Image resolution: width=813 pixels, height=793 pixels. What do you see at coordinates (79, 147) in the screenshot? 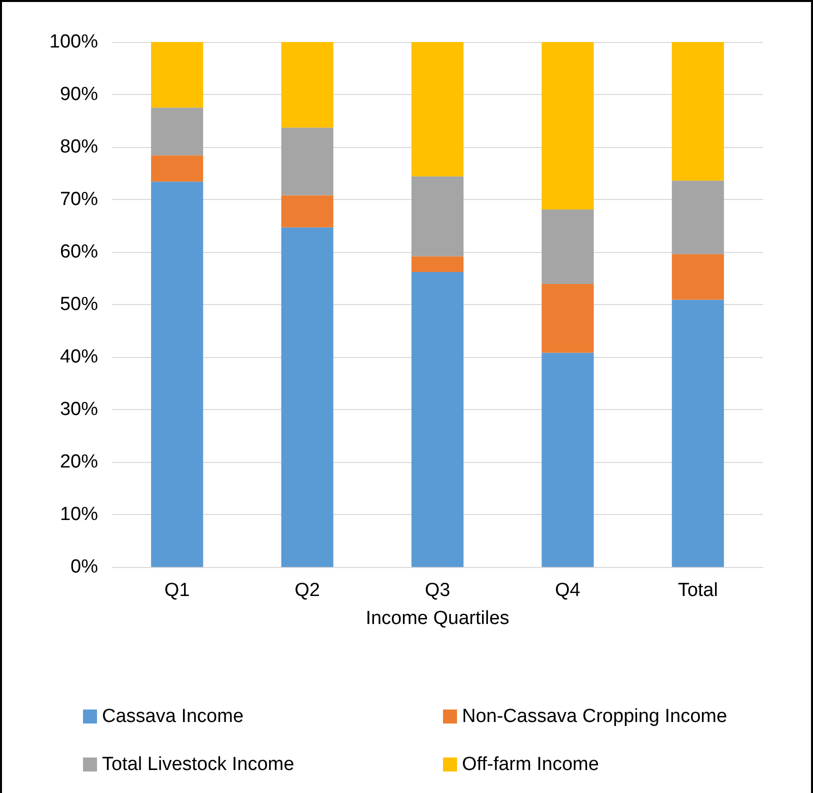
I see `y-tick-label: 80%` at bounding box center [79, 147].